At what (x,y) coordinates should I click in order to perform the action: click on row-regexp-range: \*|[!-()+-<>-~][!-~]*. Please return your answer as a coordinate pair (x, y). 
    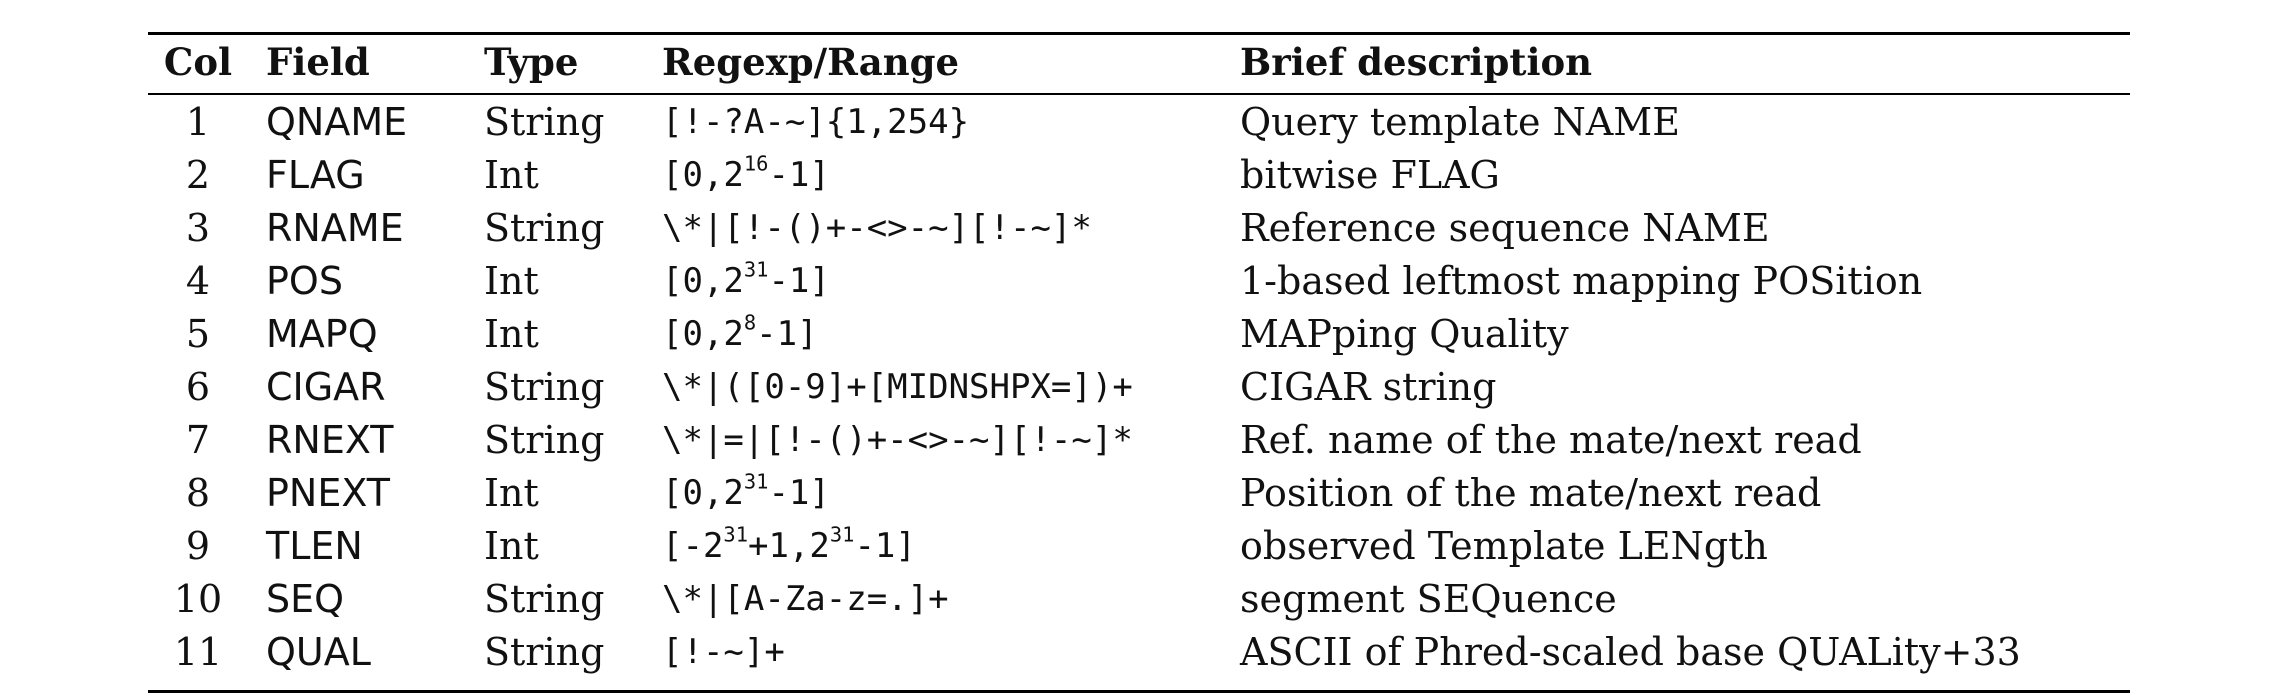
    Looking at the image, I should click on (951, 228).